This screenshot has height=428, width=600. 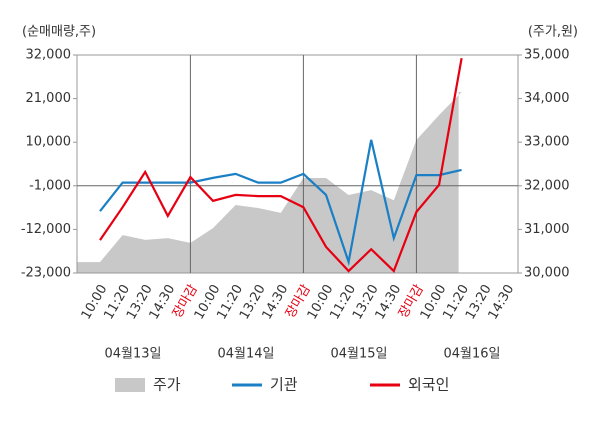 I want to click on day-label: 04월13일, so click(x=132, y=354).